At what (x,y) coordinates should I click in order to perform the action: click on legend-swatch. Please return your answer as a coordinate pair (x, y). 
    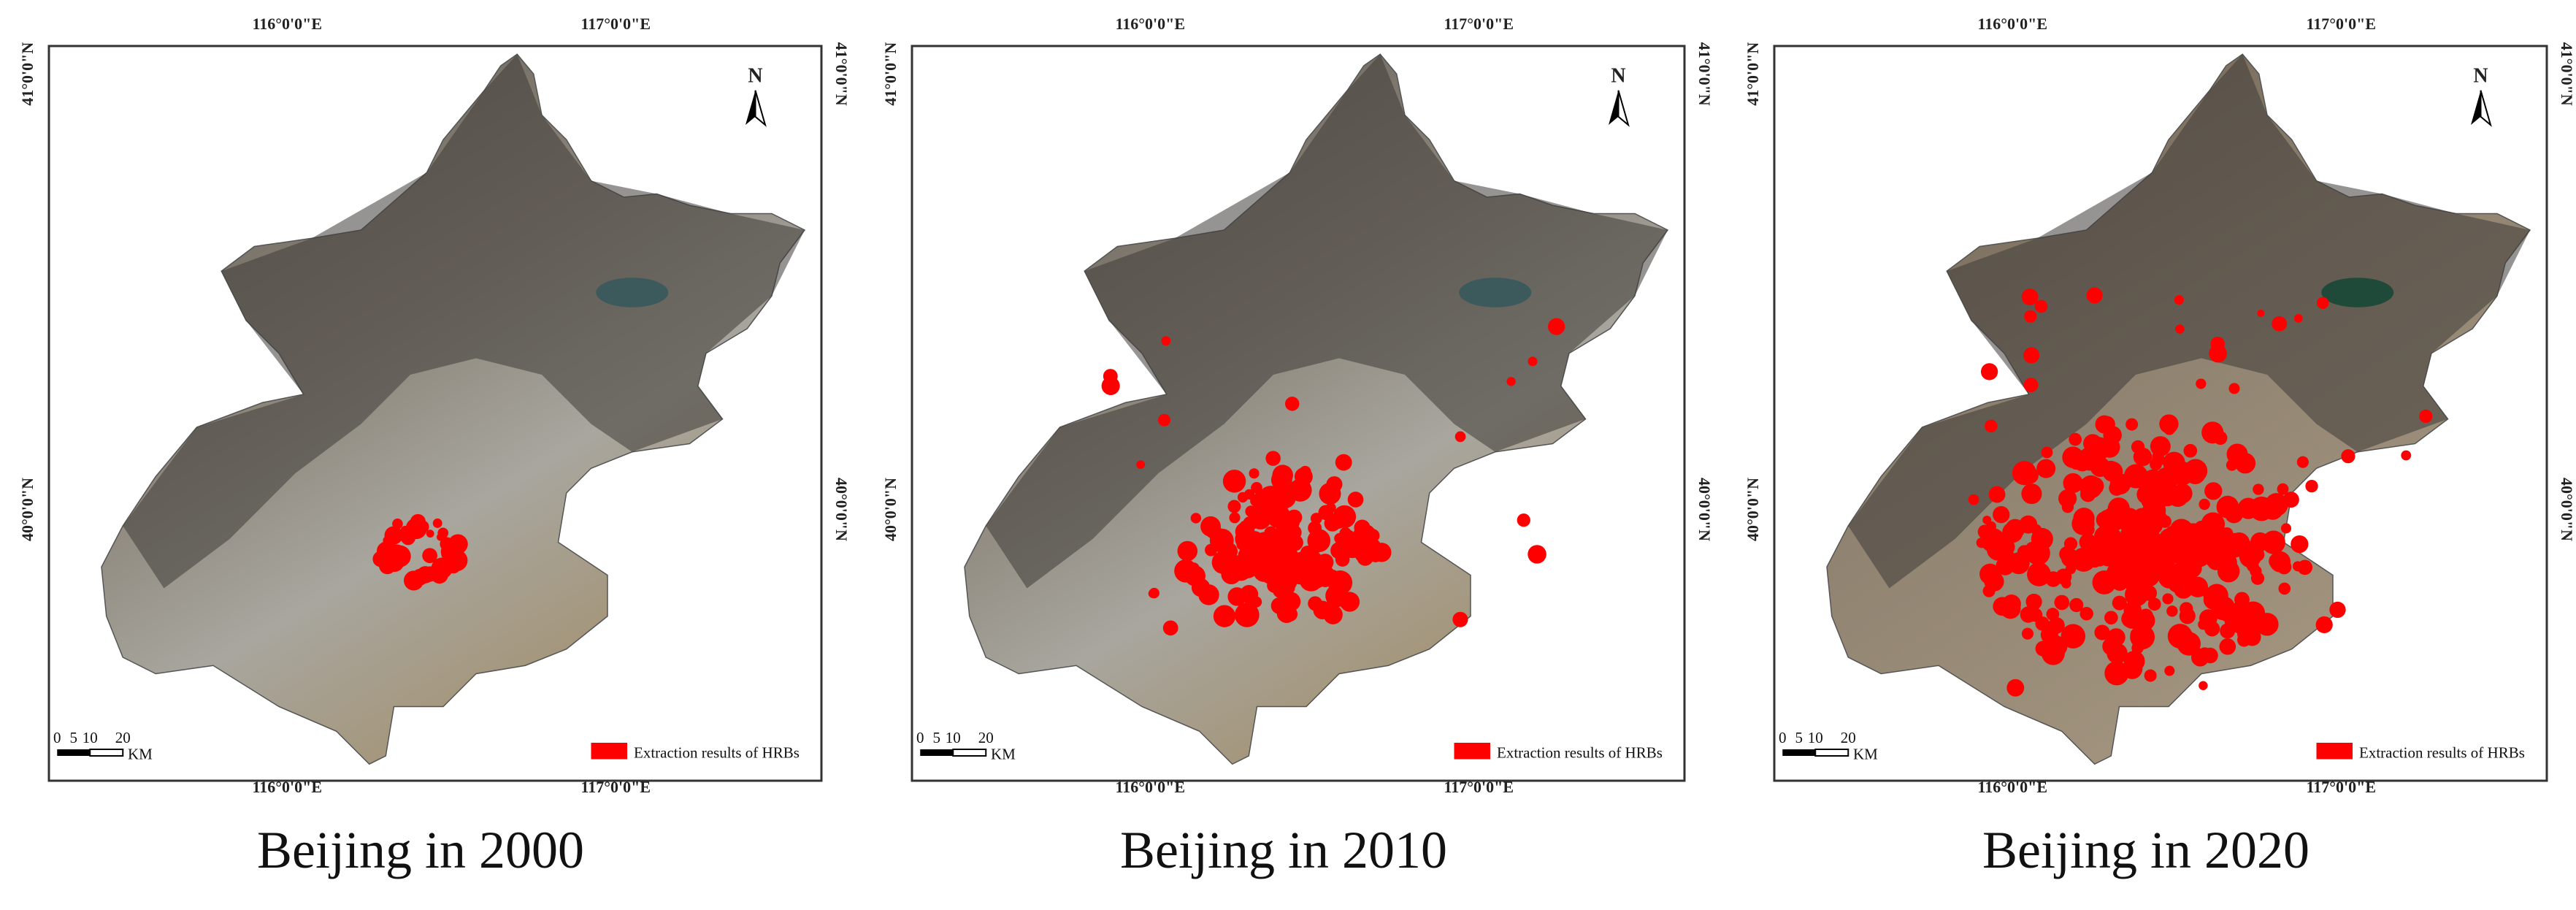
    Looking at the image, I should click on (609, 752).